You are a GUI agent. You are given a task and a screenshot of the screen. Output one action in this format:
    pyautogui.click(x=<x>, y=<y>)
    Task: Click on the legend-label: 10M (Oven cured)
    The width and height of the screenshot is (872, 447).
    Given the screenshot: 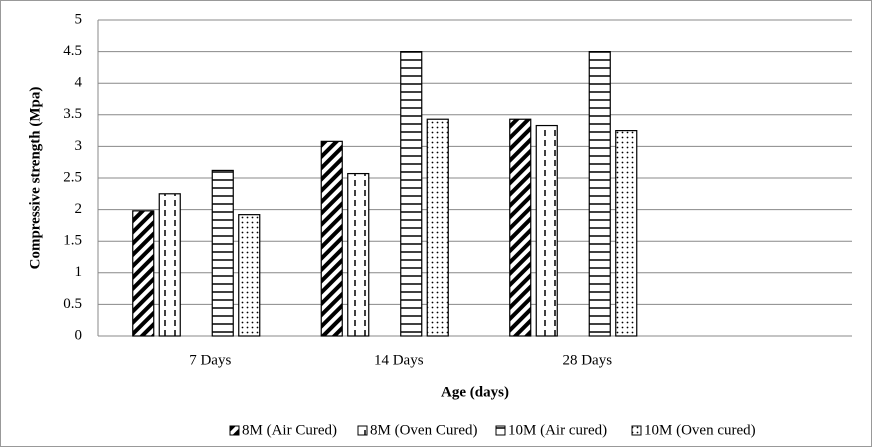 What is the action you would take?
    pyautogui.click(x=700, y=430)
    